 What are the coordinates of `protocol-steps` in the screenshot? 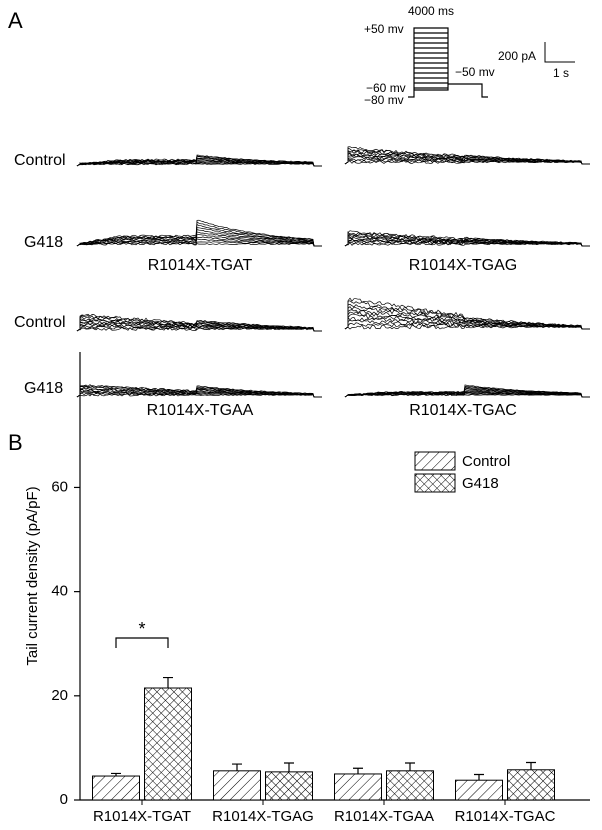 It's located at (448, 62).